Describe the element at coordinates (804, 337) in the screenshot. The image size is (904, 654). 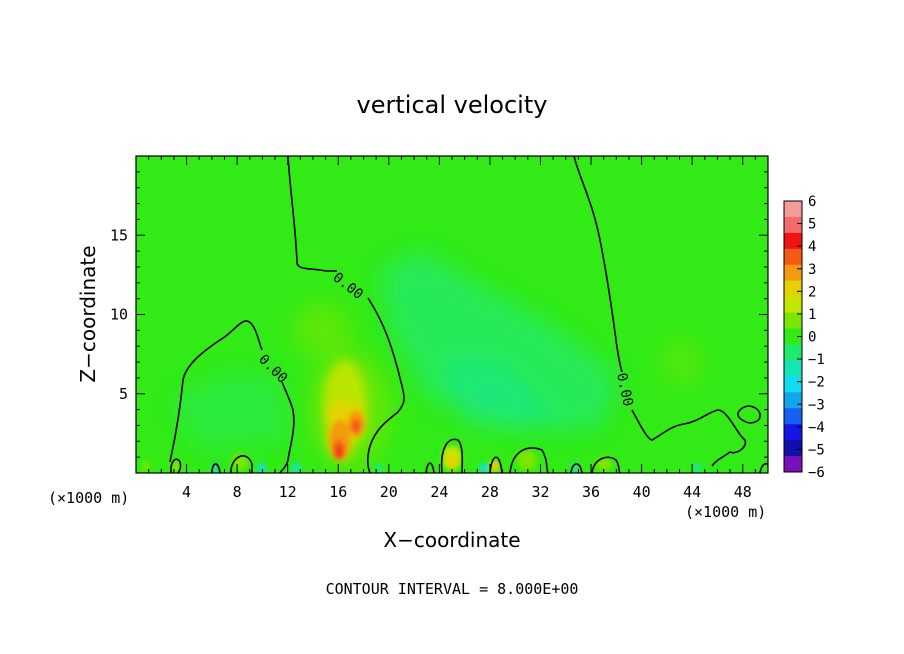
I see `colorbar: 6 5 4 3 2 1 0 −1 −2 −3 −4 −5 −6` at that location.